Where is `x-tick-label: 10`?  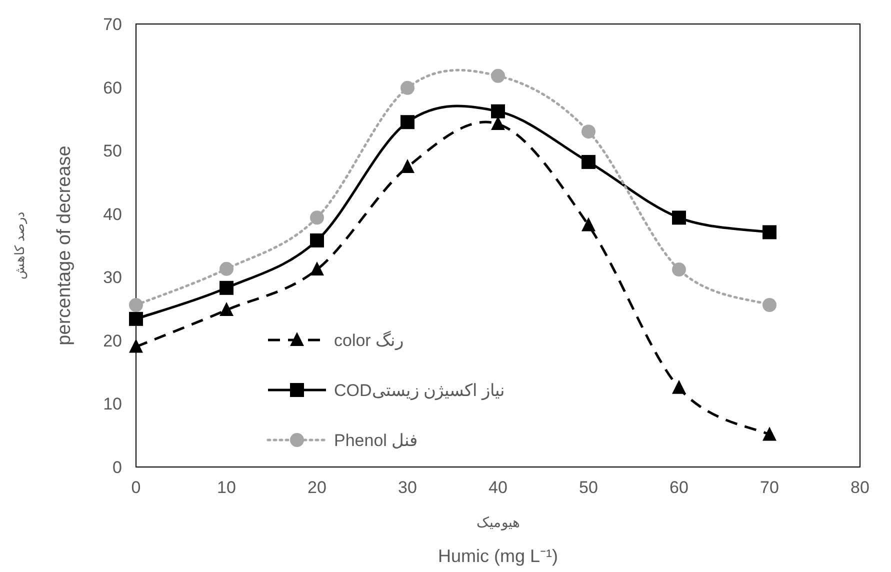
x-tick-label: 10 is located at coordinates (226, 487).